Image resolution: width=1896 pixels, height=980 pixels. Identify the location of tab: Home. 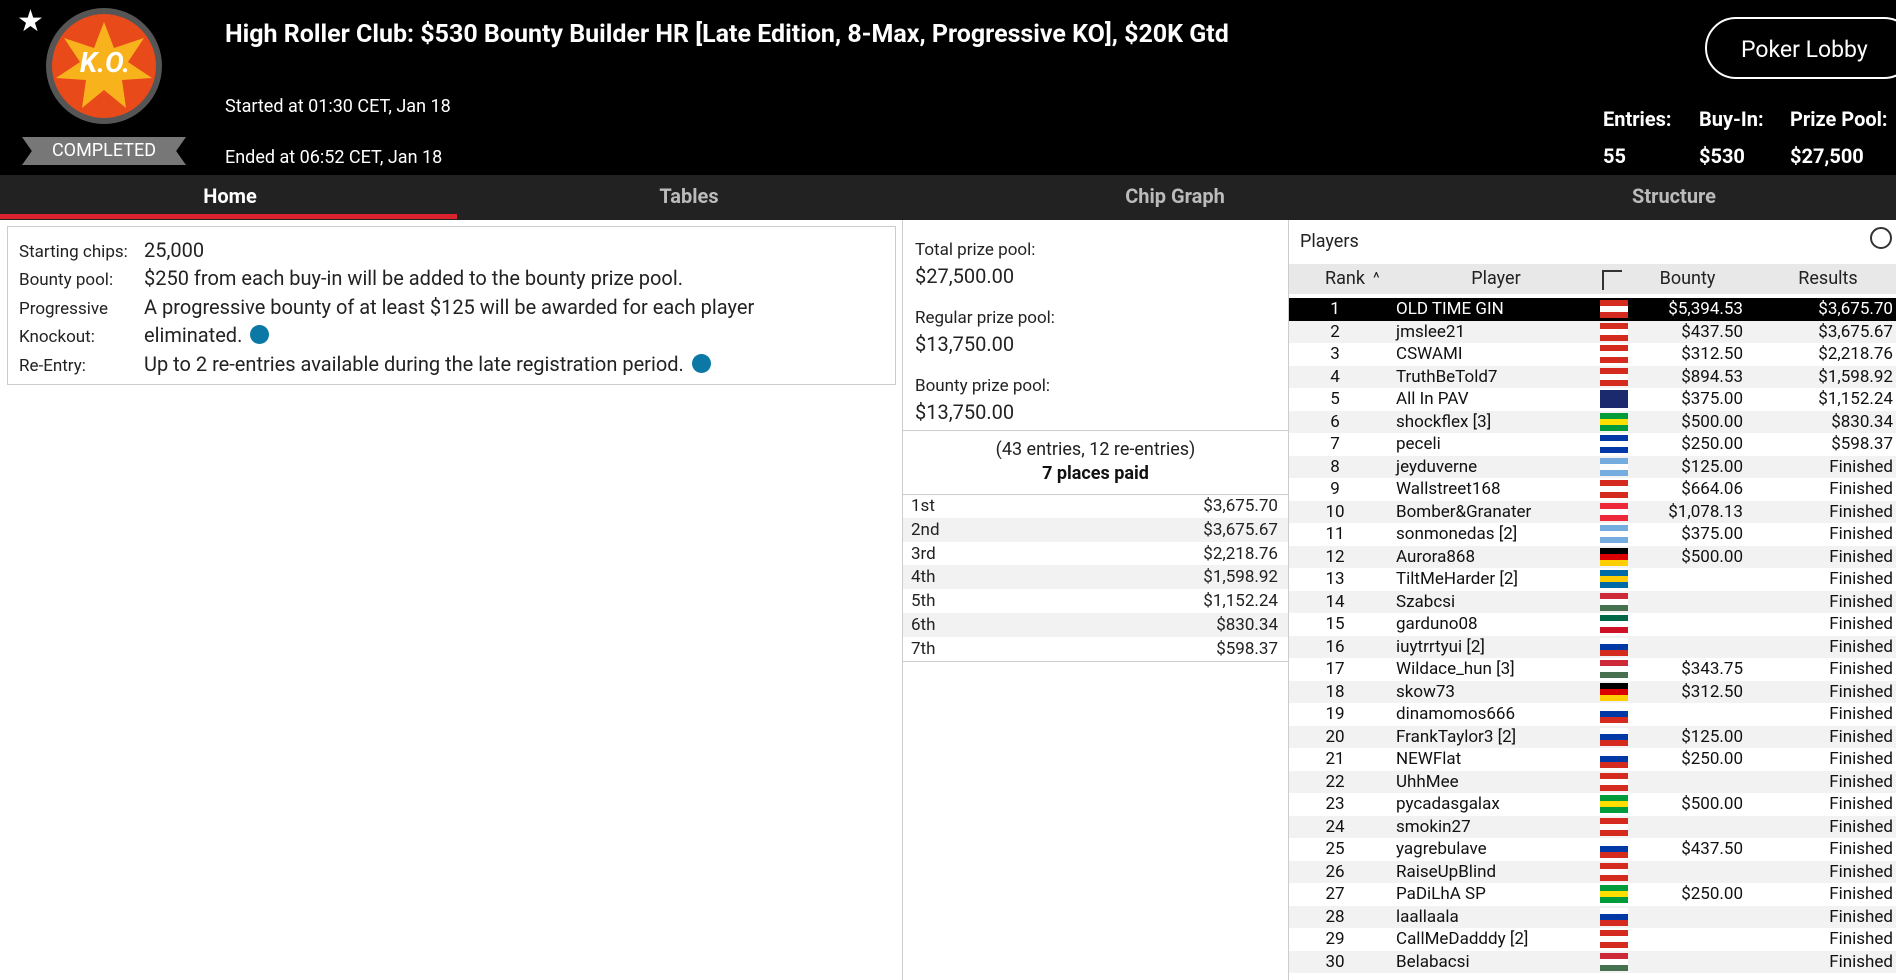
(230, 196).